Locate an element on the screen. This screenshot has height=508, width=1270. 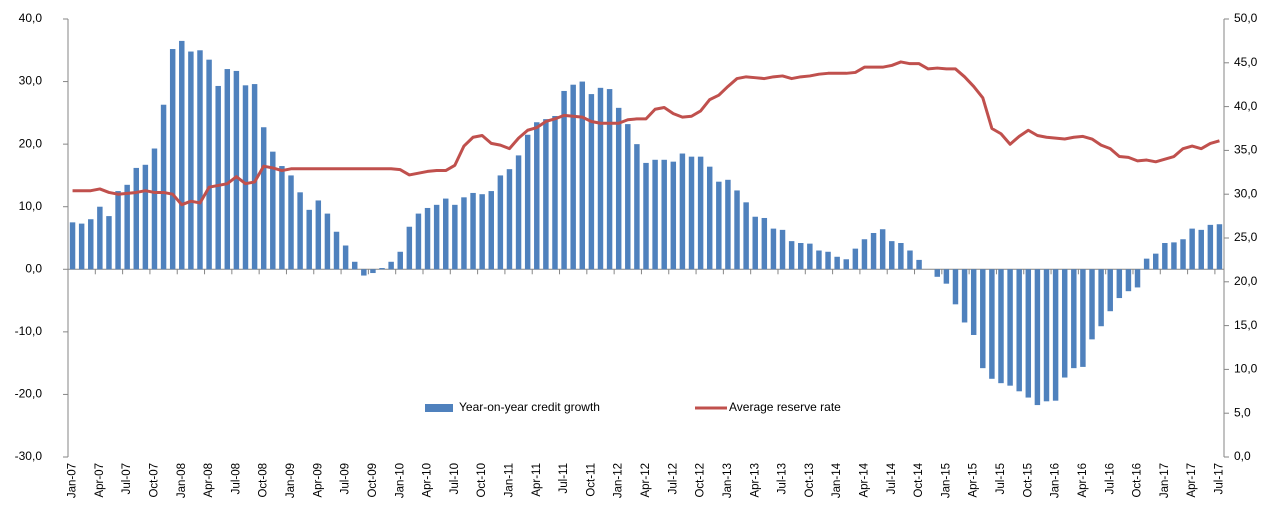
x-tick-label: Apr-07 is located at coordinates (100, 480).